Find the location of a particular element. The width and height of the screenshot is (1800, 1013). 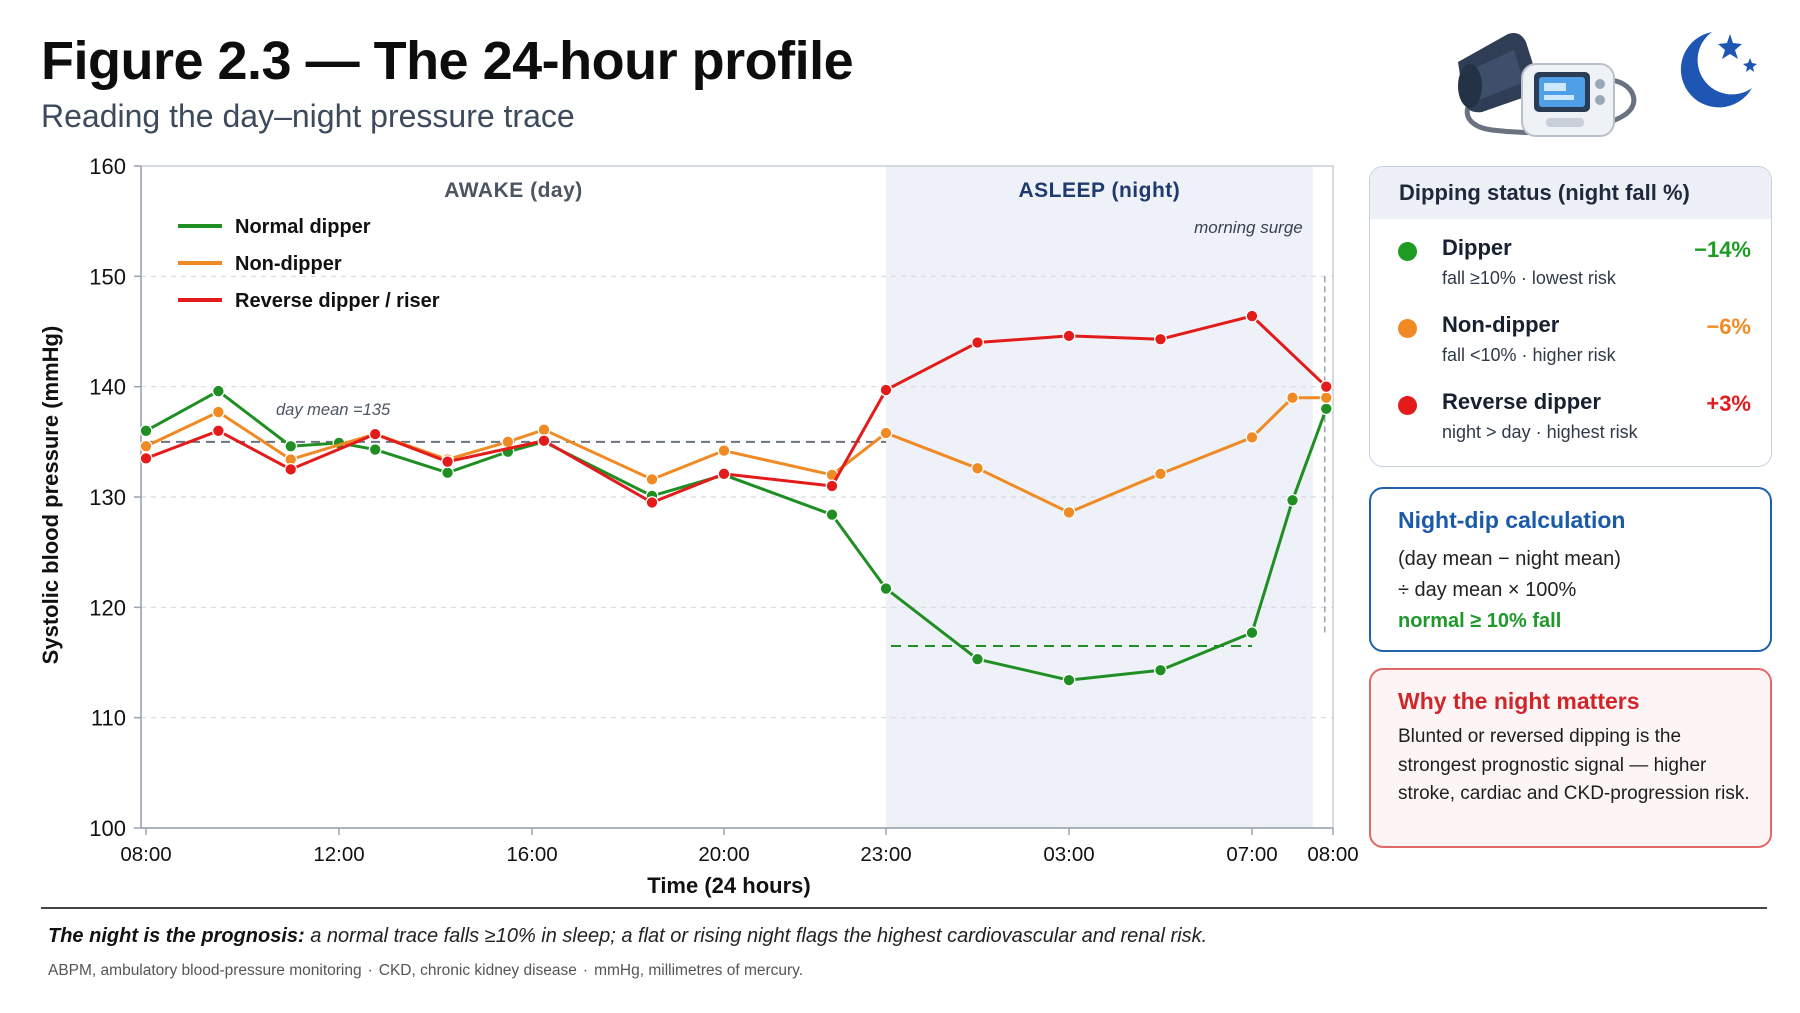

y-axis-label: Systolic blood pressure (mmHg) is located at coordinates (50, 495).